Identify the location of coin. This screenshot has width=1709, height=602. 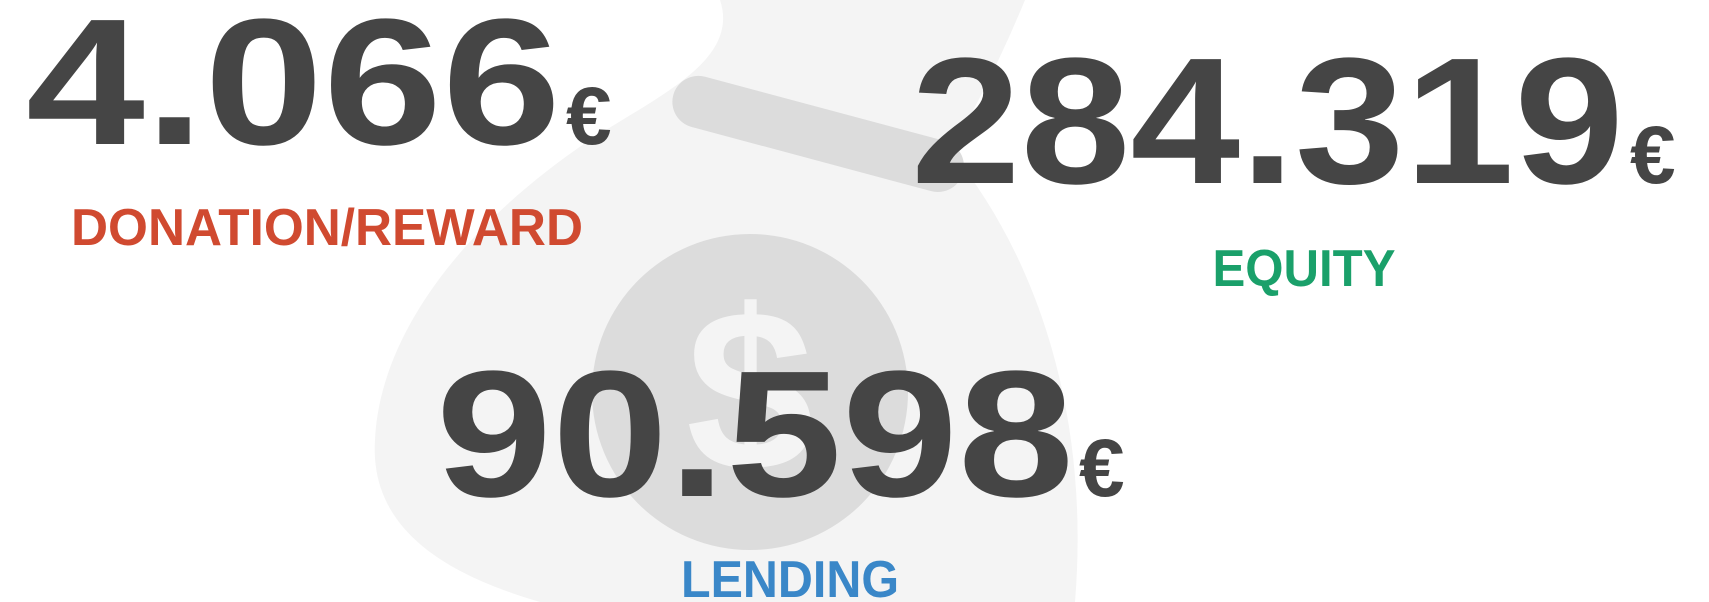
(750, 392).